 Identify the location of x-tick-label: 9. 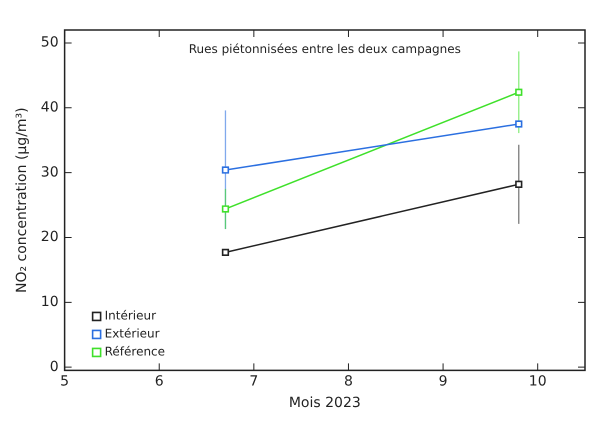
(443, 381).